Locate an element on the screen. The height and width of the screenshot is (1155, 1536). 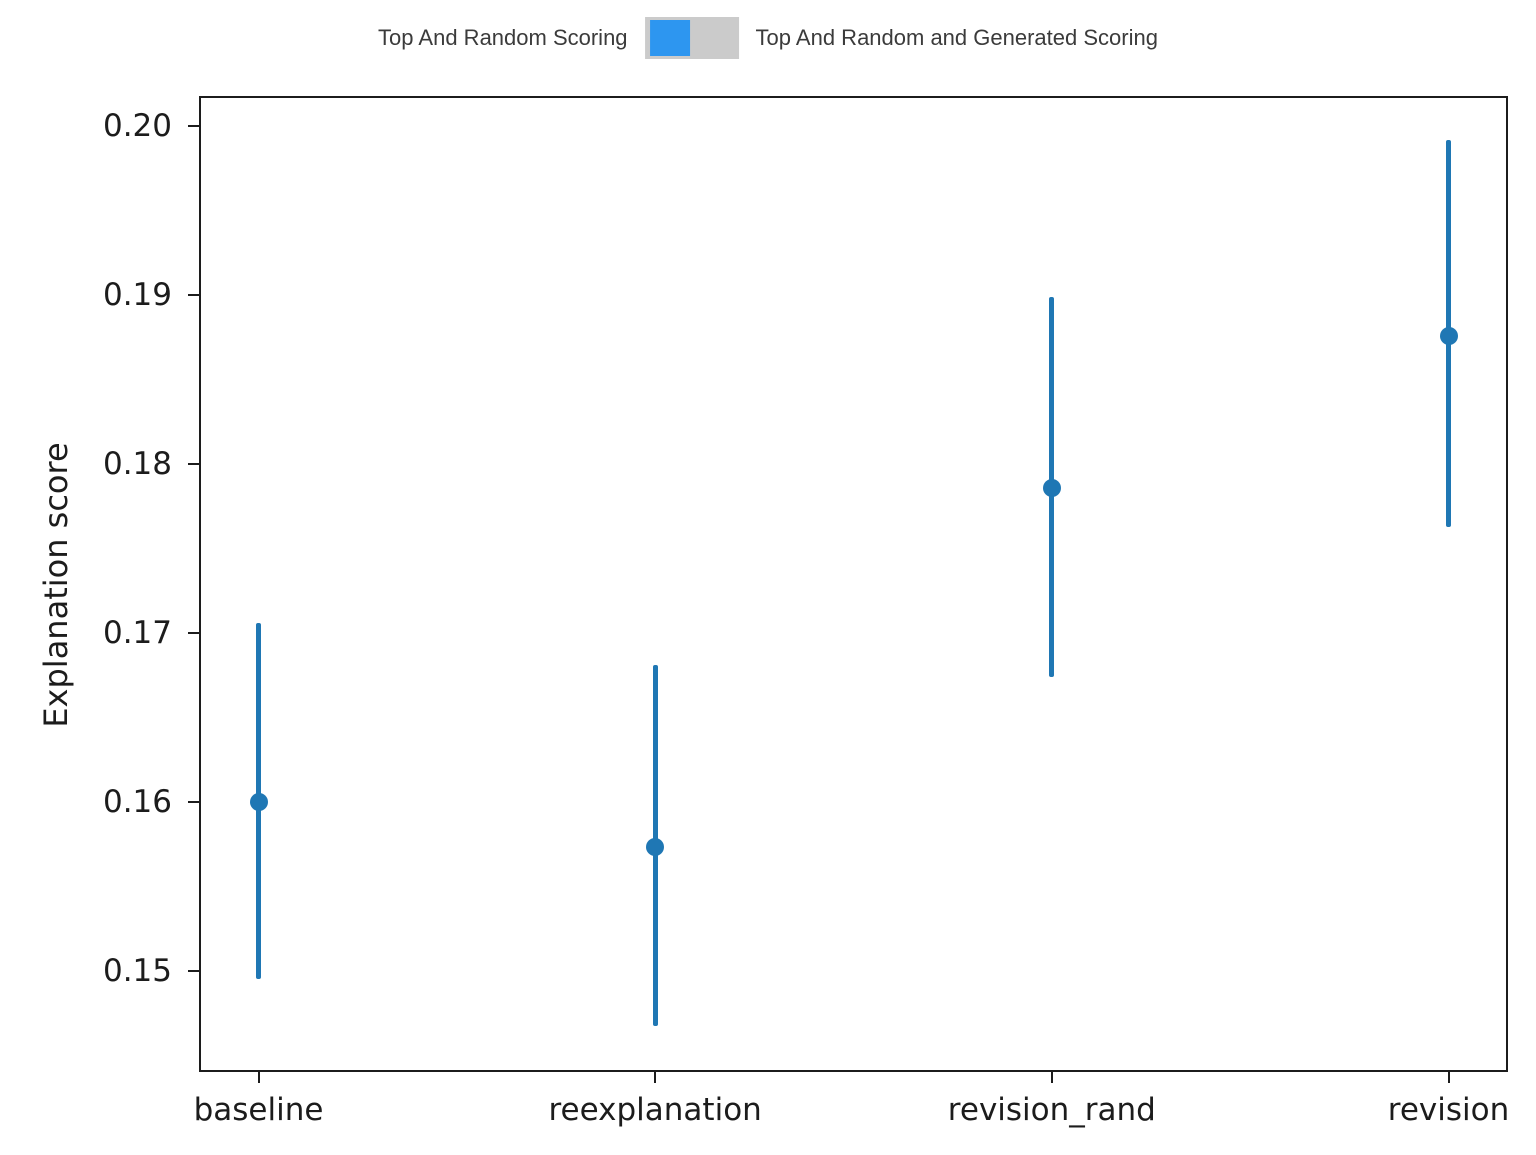
y-tick-label: 0.17 is located at coordinates (137, 632).